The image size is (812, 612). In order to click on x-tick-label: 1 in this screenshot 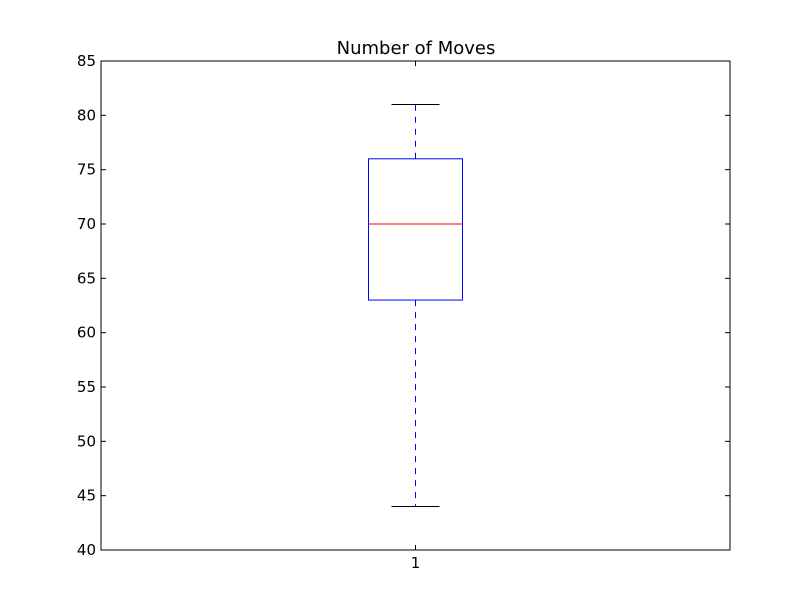, I will do `click(416, 563)`.